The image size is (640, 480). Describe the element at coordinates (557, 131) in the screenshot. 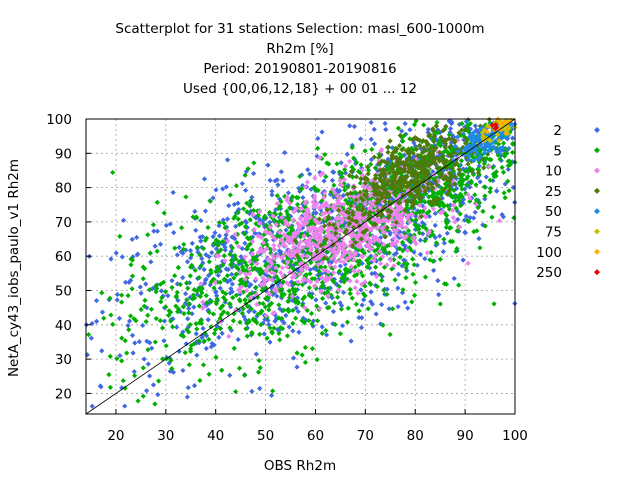

I see `legend-label: 2` at that location.